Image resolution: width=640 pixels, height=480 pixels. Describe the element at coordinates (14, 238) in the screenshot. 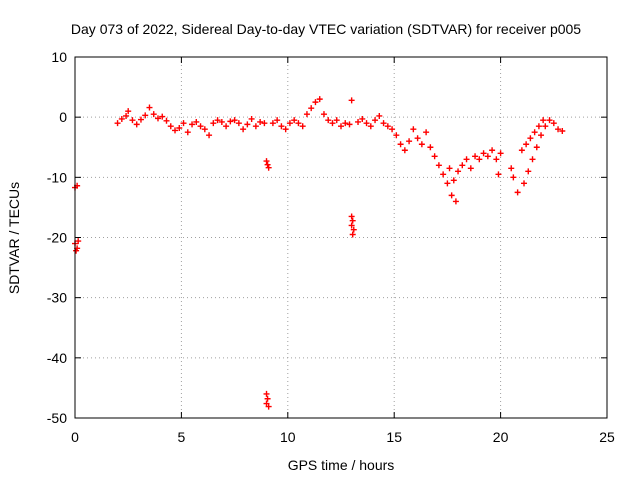

I see `y-axis-label: SDTVAR / TECUs` at that location.